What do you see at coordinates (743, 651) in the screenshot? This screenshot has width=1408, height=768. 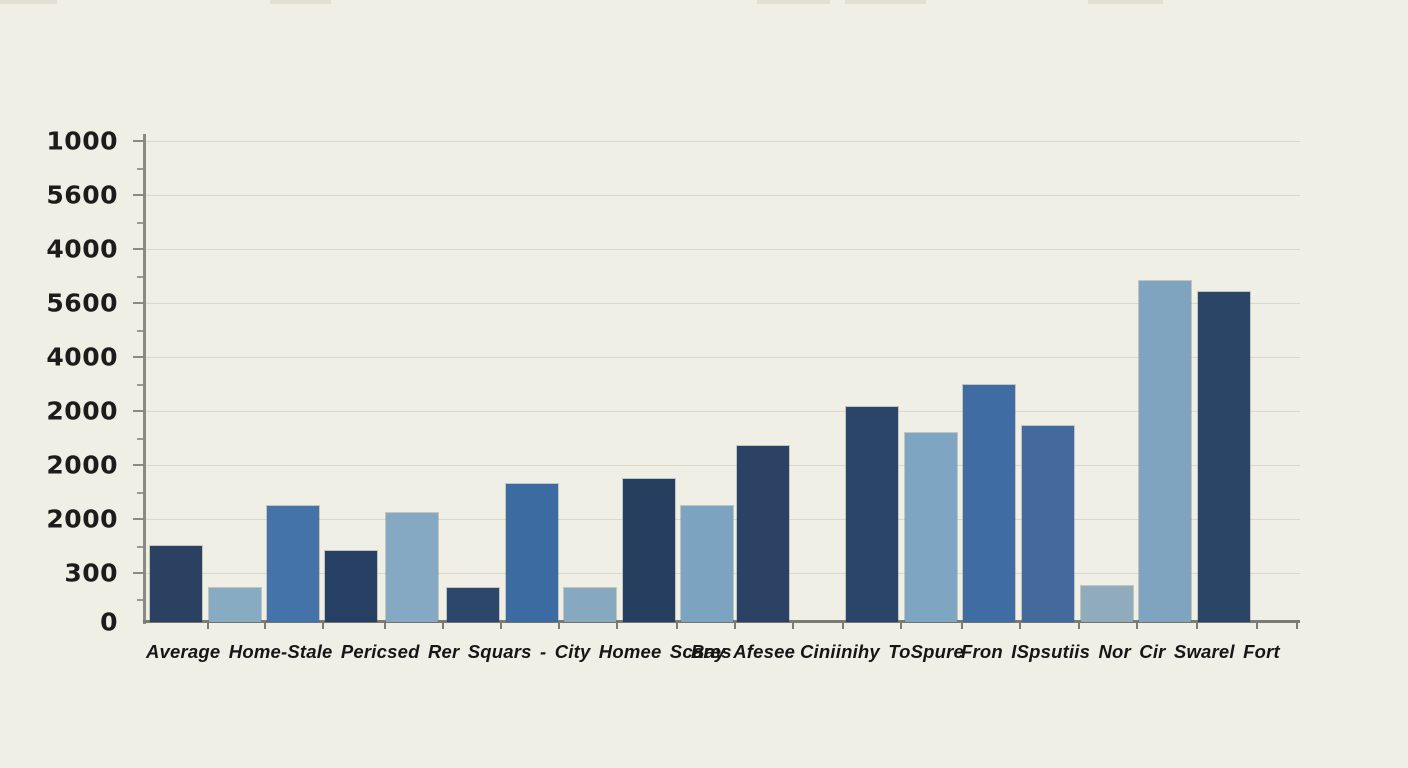 I see `x-axis-caption-segment: Bay Afesee` at bounding box center [743, 651].